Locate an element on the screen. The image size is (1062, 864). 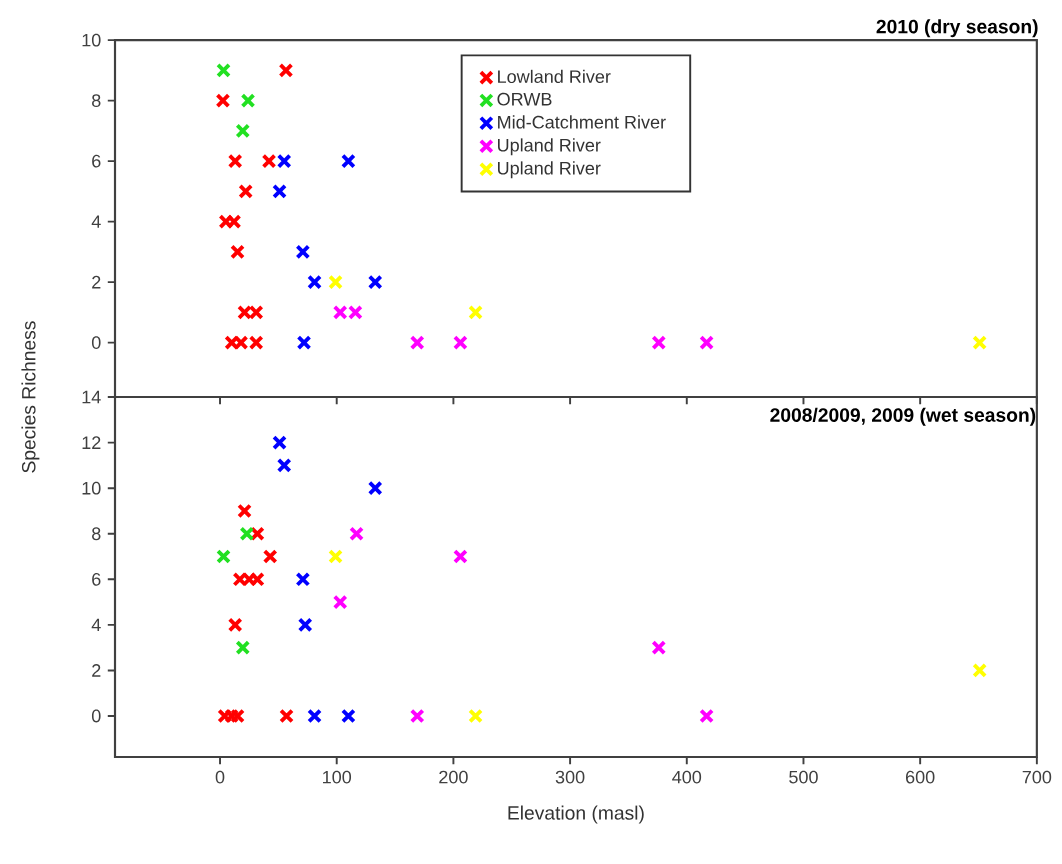
y-axis-title: Species Richness is located at coordinates (30, 397).